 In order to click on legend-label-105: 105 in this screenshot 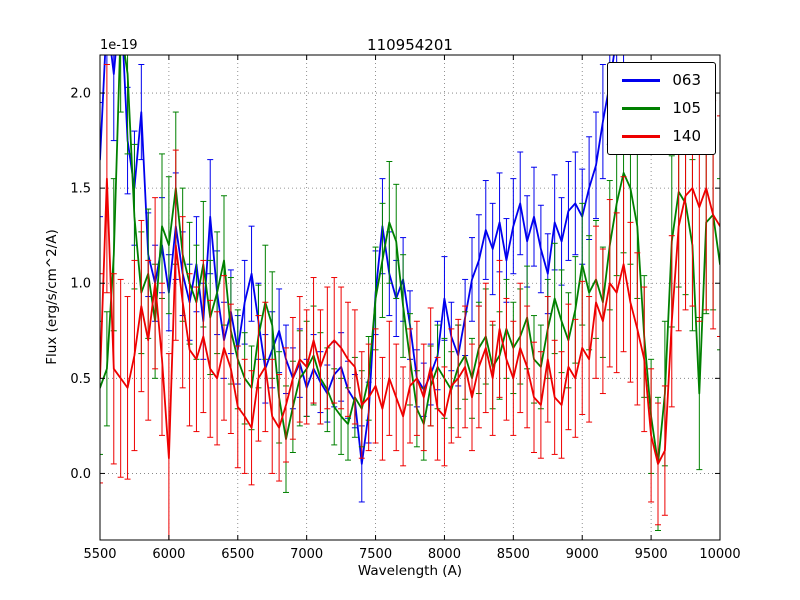, I will do `click(686, 108)`.